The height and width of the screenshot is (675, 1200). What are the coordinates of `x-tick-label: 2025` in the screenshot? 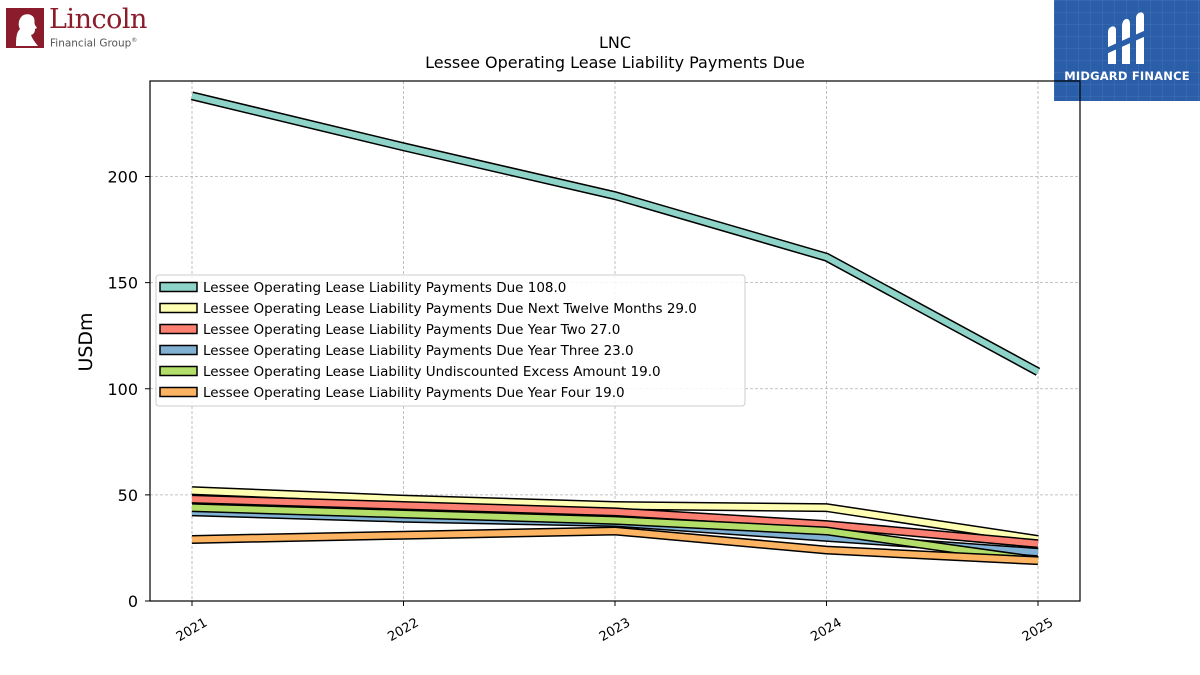 It's located at (1038, 630).